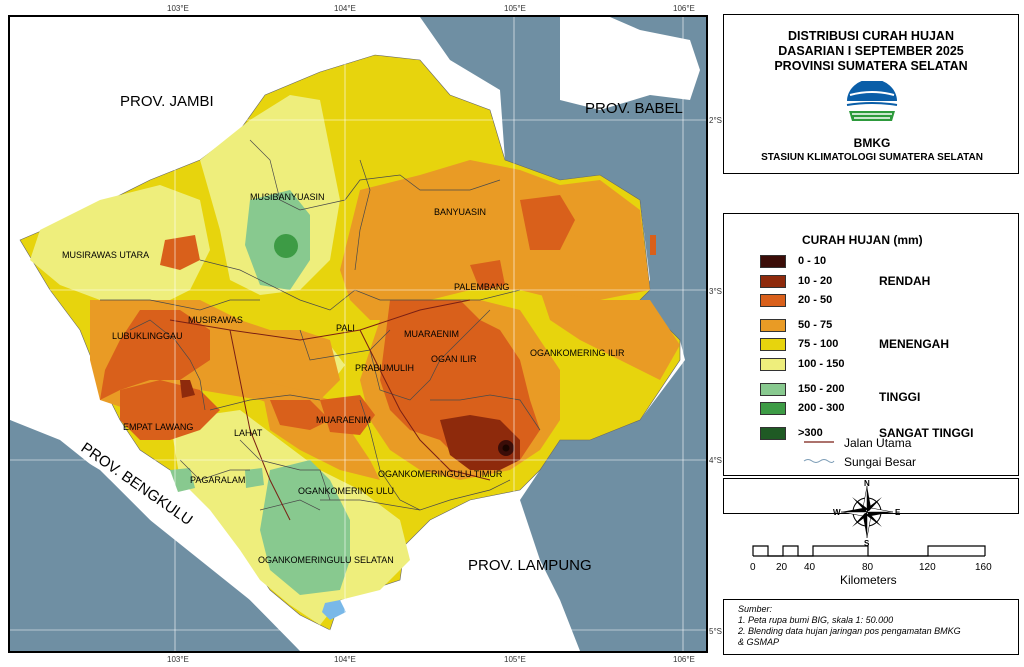 Image resolution: width=1024 pixels, height=667 pixels. I want to click on bmkg-logo-icon, so click(872, 106).